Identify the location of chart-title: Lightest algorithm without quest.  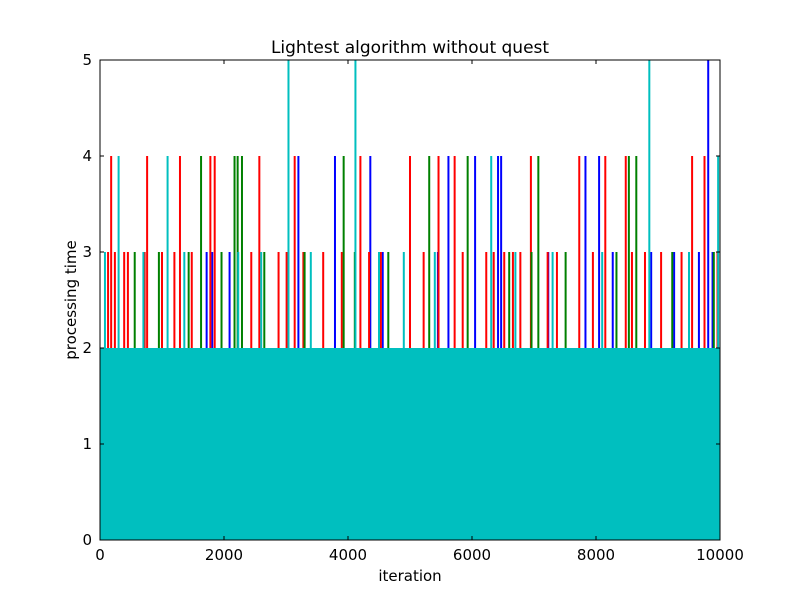
(410, 48).